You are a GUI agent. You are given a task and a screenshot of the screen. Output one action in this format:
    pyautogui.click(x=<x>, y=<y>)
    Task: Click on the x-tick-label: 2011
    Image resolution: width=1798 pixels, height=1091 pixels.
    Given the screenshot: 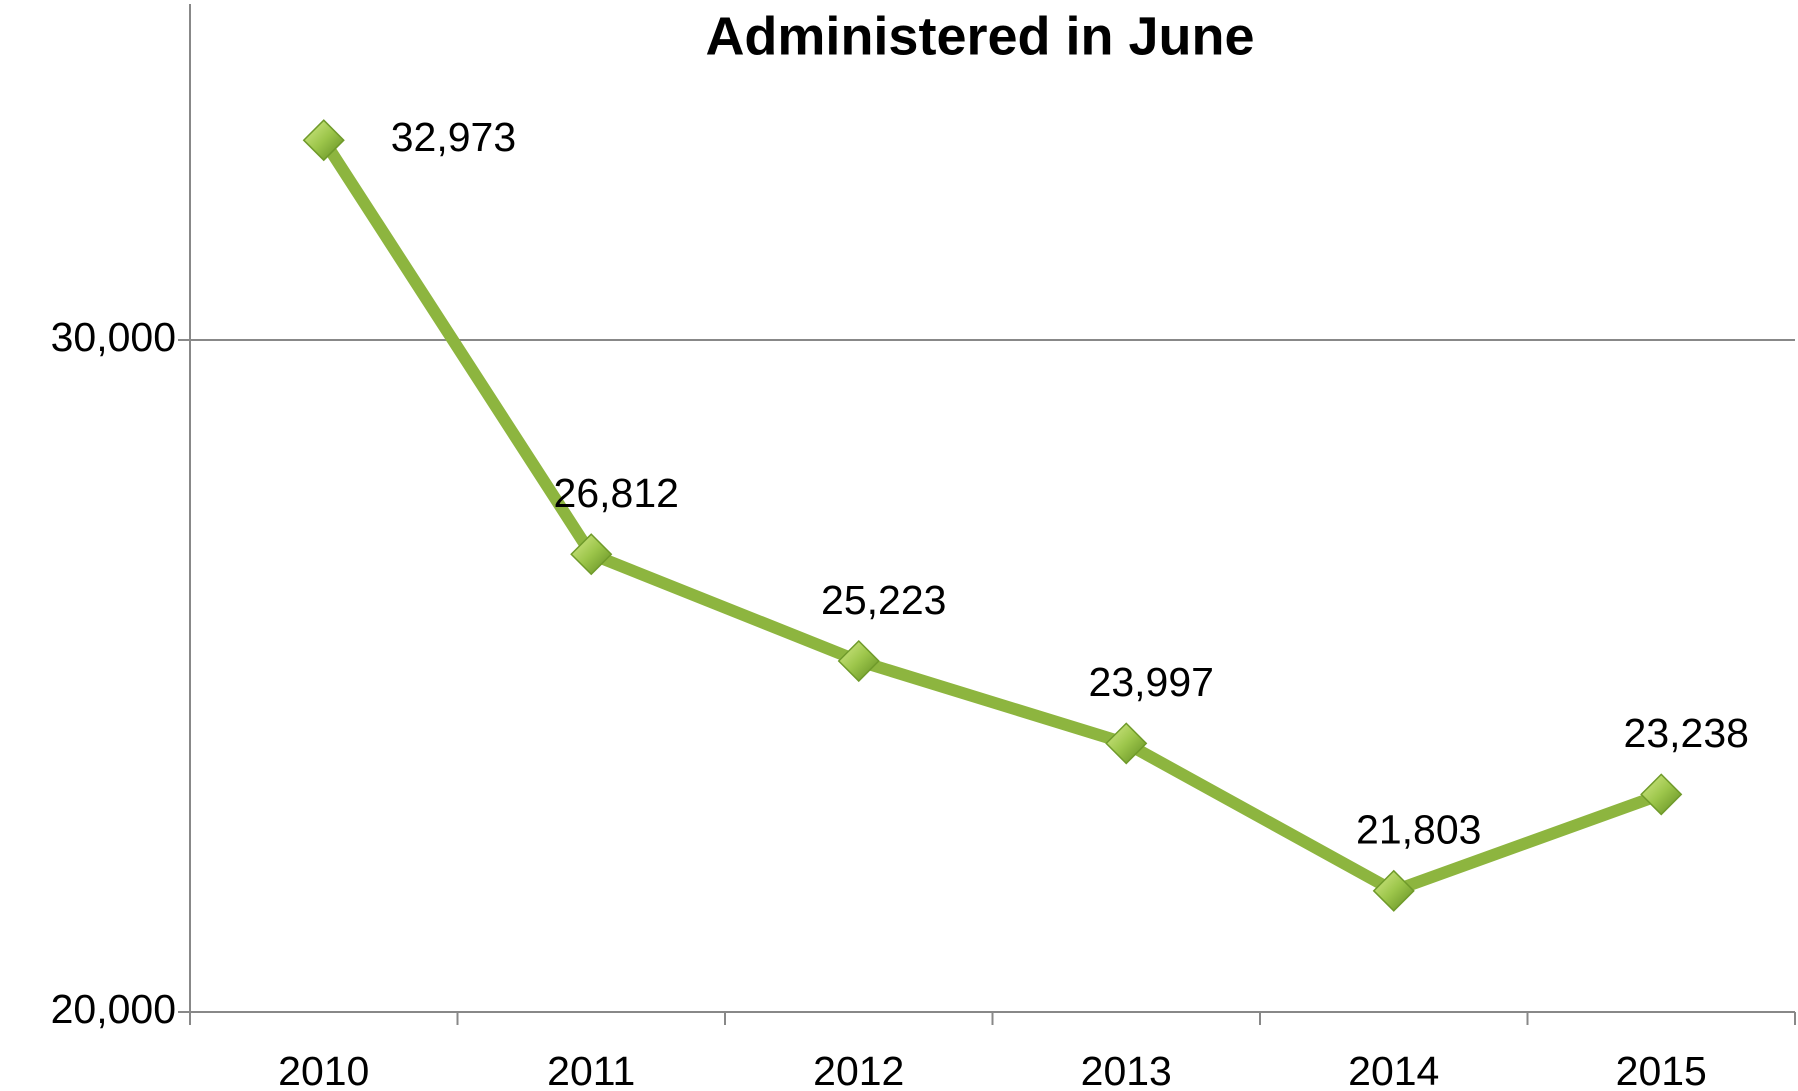 What is the action you would take?
    pyautogui.click(x=591, y=1069)
    